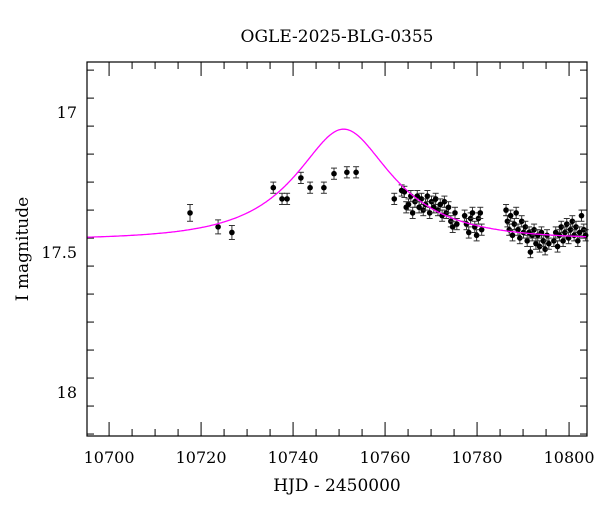  Describe the element at coordinates (388, 212) in the screenshot. I see `data-points` at that location.